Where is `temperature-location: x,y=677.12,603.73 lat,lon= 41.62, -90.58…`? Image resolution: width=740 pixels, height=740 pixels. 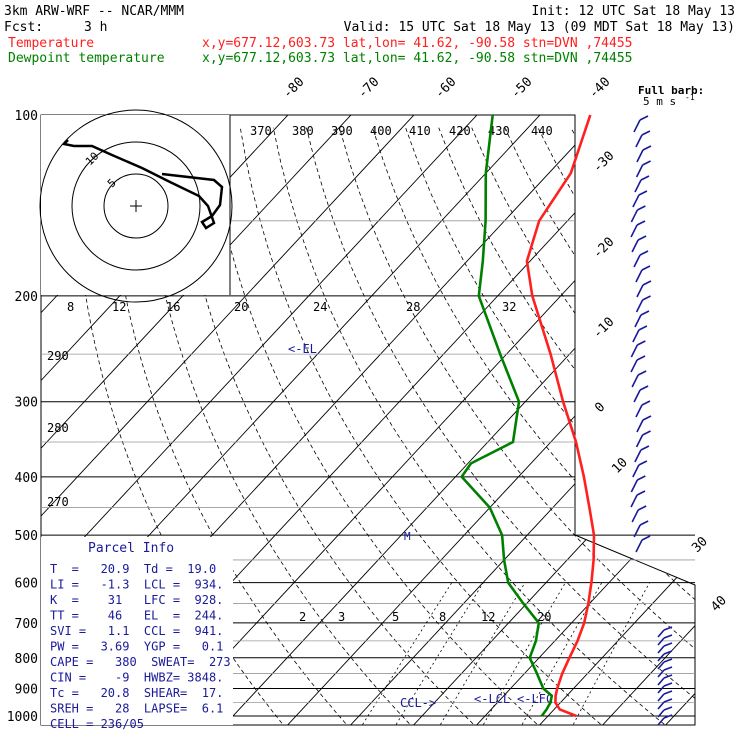
temperature-location: x,y=677.12,603.73 lat,lon= 41.62, -90.58… is located at coordinates (417, 43).